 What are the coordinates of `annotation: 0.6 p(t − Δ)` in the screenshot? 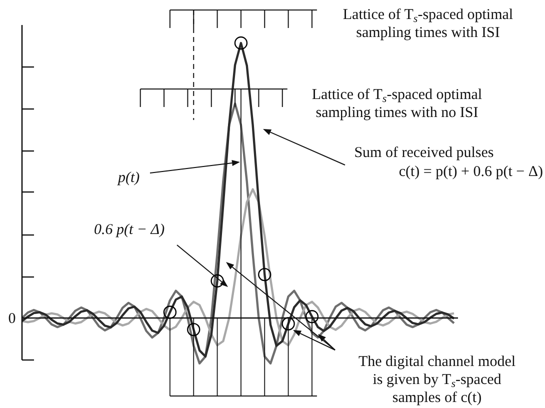 It's located at (129, 230).